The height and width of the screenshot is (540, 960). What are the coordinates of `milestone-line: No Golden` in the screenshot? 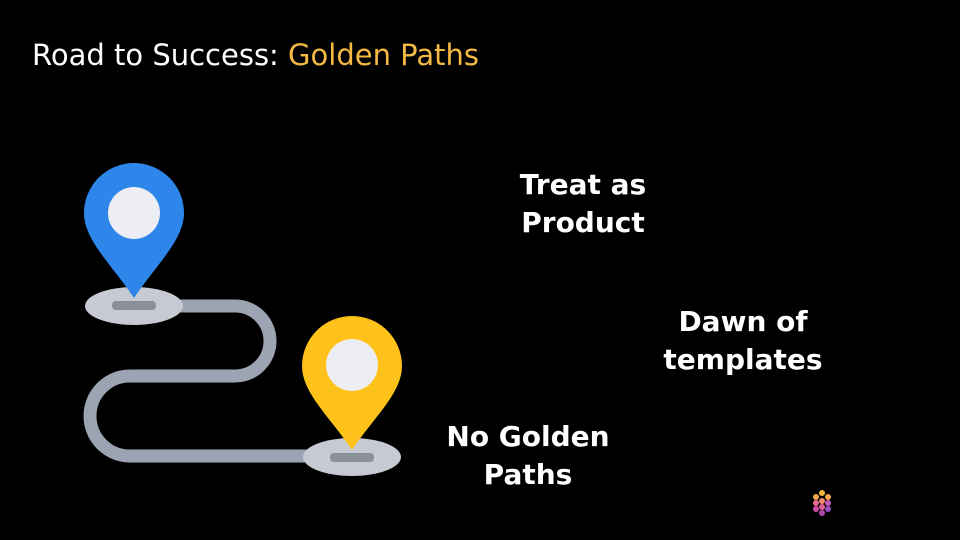 It's located at (528, 436).